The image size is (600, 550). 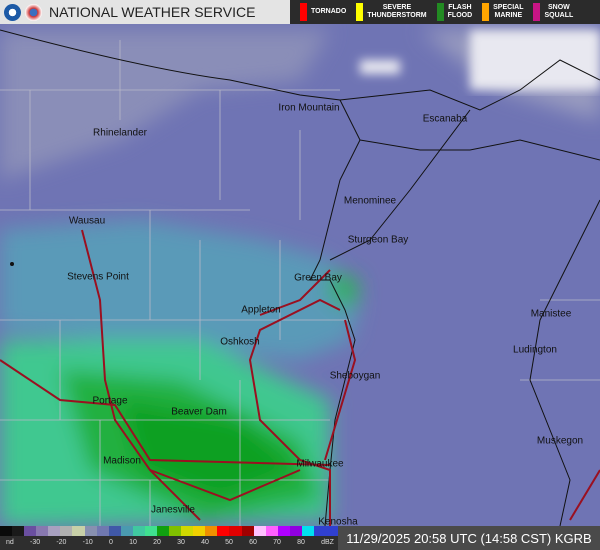 What do you see at coordinates (320, 464) in the screenshot?
I see `city-label: Milwaukee` at bounding box center [320, 464].